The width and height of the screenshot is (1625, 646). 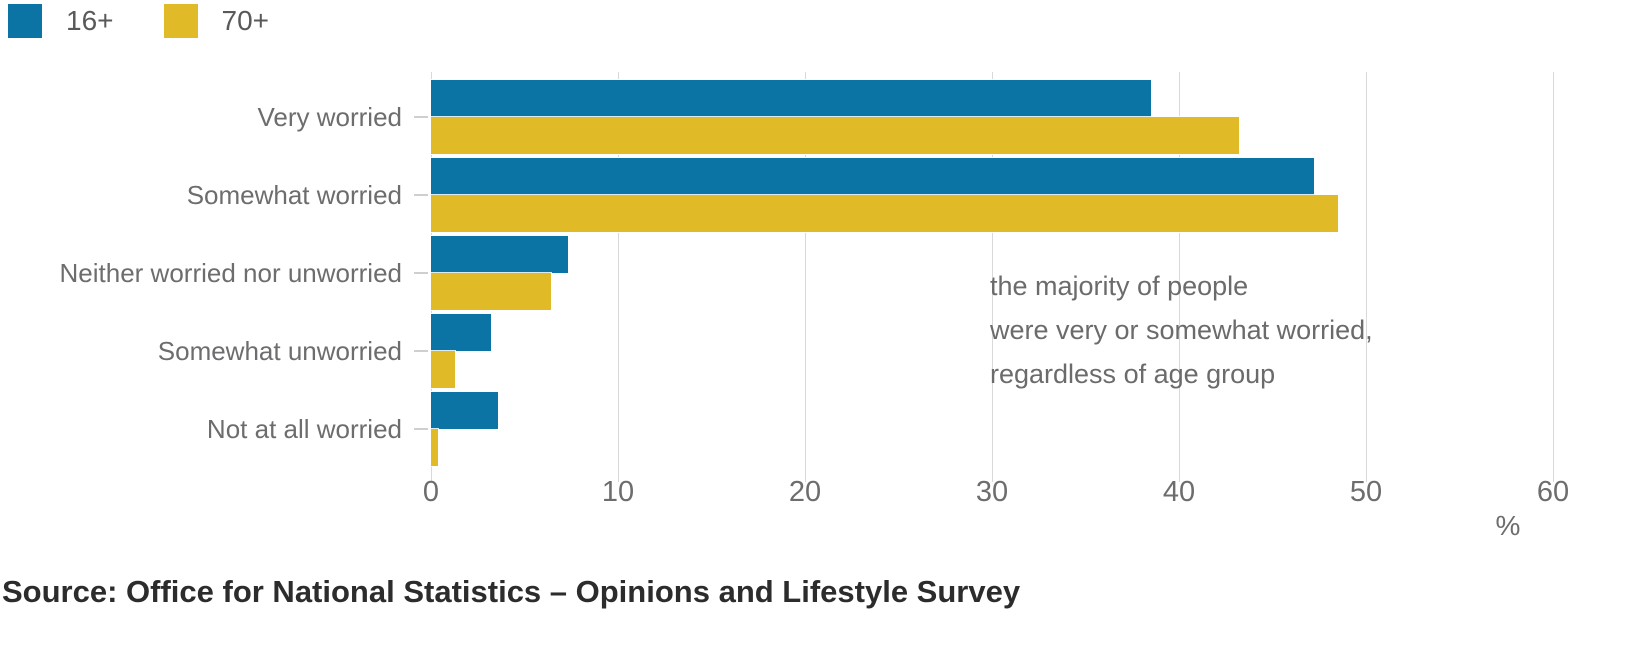 What do you see at coordinates (279, 351) in the screenshot?
I see `category-label-3: Somewhat unworried` at bounding box center [279, 351].